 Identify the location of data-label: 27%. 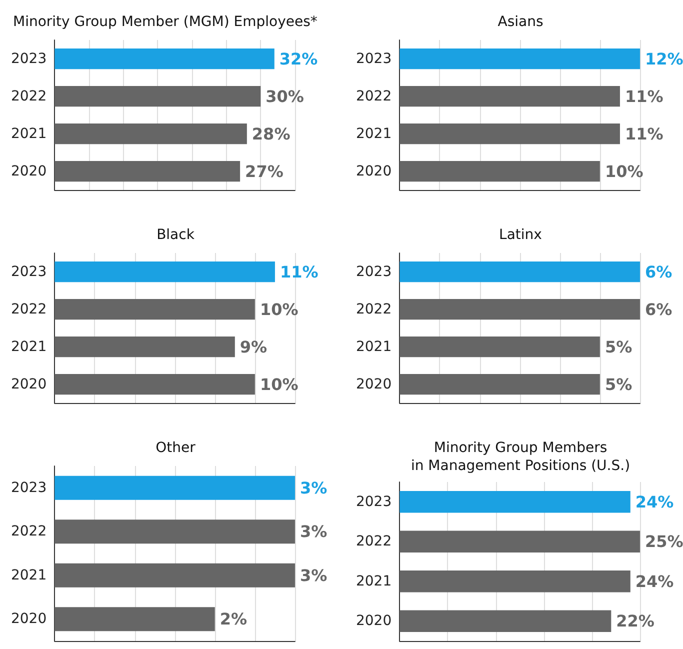
(264, 171).